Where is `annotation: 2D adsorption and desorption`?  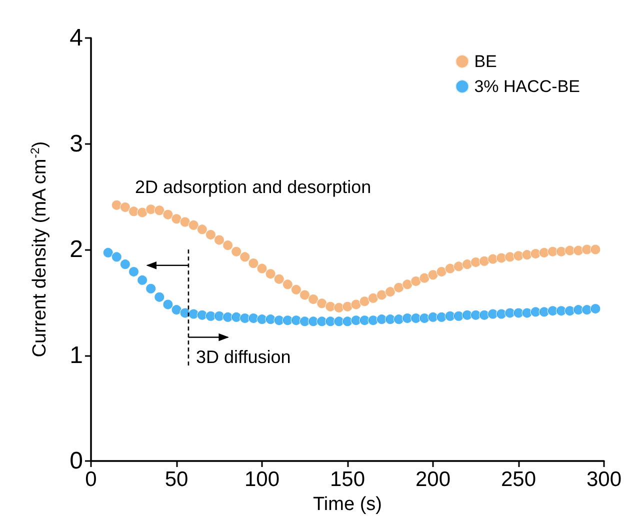 annotation: 2D adsorption and desorption is located at coordinates (253, 187).